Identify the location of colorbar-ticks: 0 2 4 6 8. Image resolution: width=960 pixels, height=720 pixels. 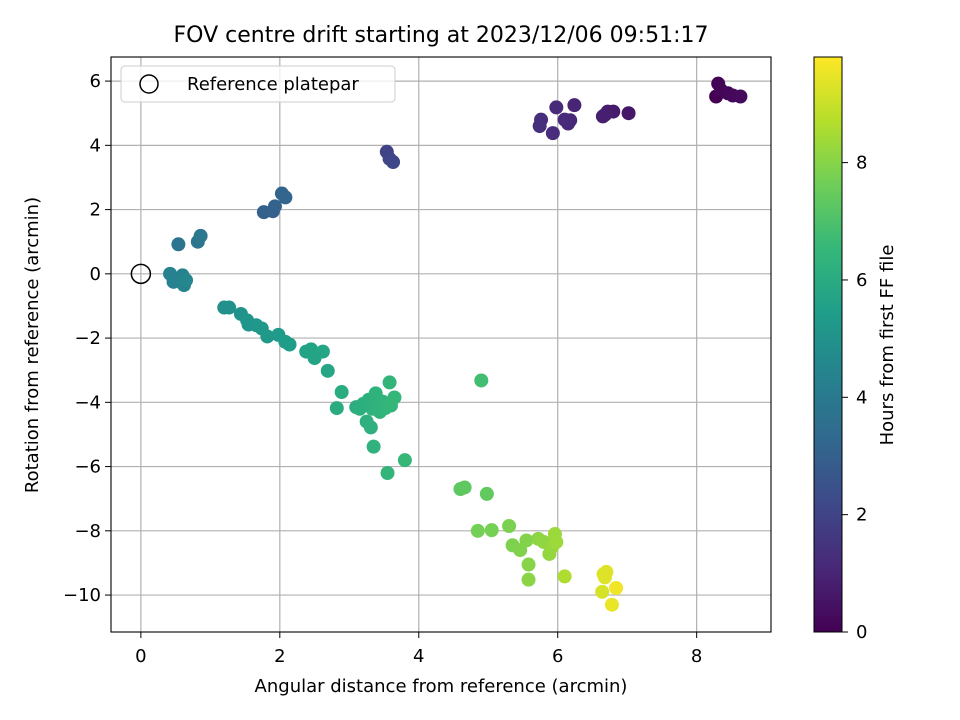
(854, 398).